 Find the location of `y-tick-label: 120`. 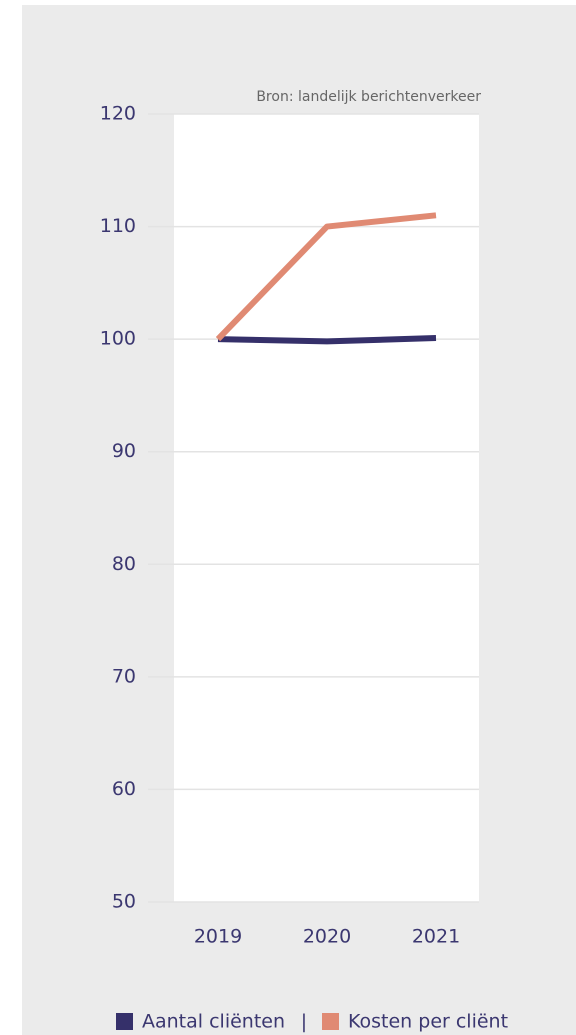

y-tick-label: 120 is located at coordinates (118, 114).